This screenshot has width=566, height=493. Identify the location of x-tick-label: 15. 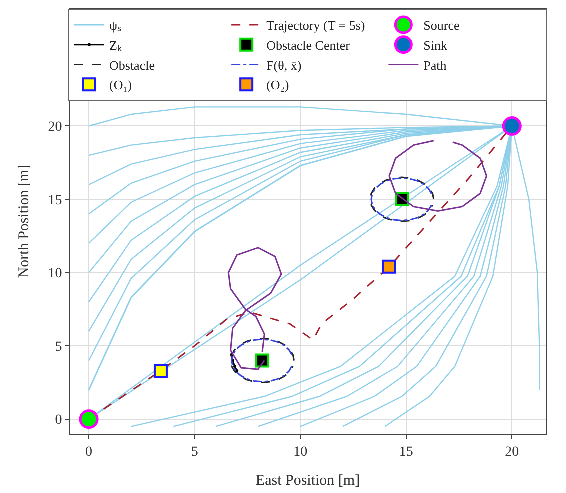
(406, 452).